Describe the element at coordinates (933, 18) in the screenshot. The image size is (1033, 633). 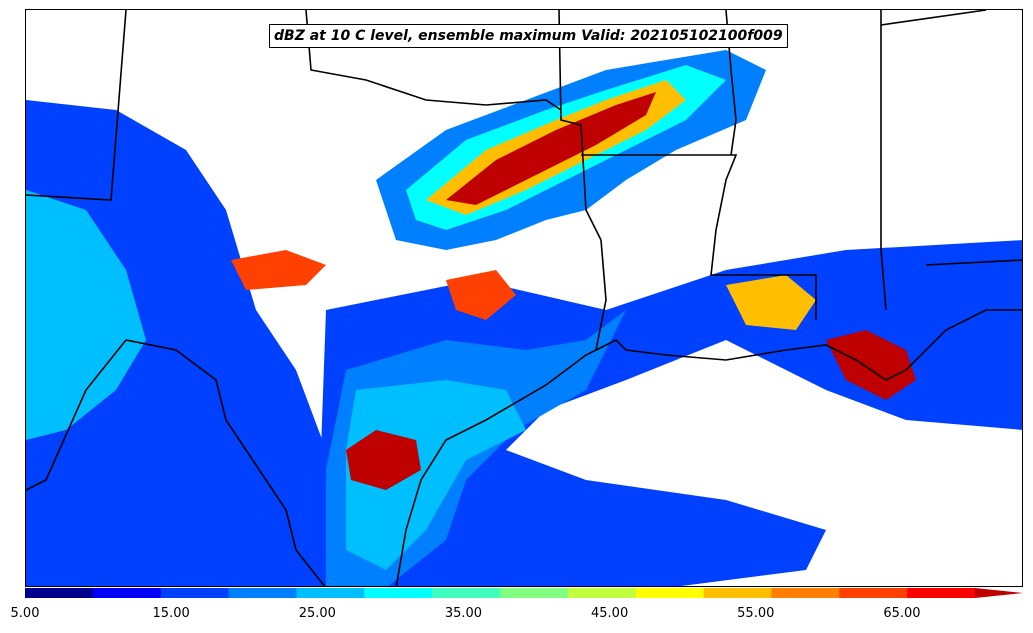
I see `boundary-top-diagonal` at that location.